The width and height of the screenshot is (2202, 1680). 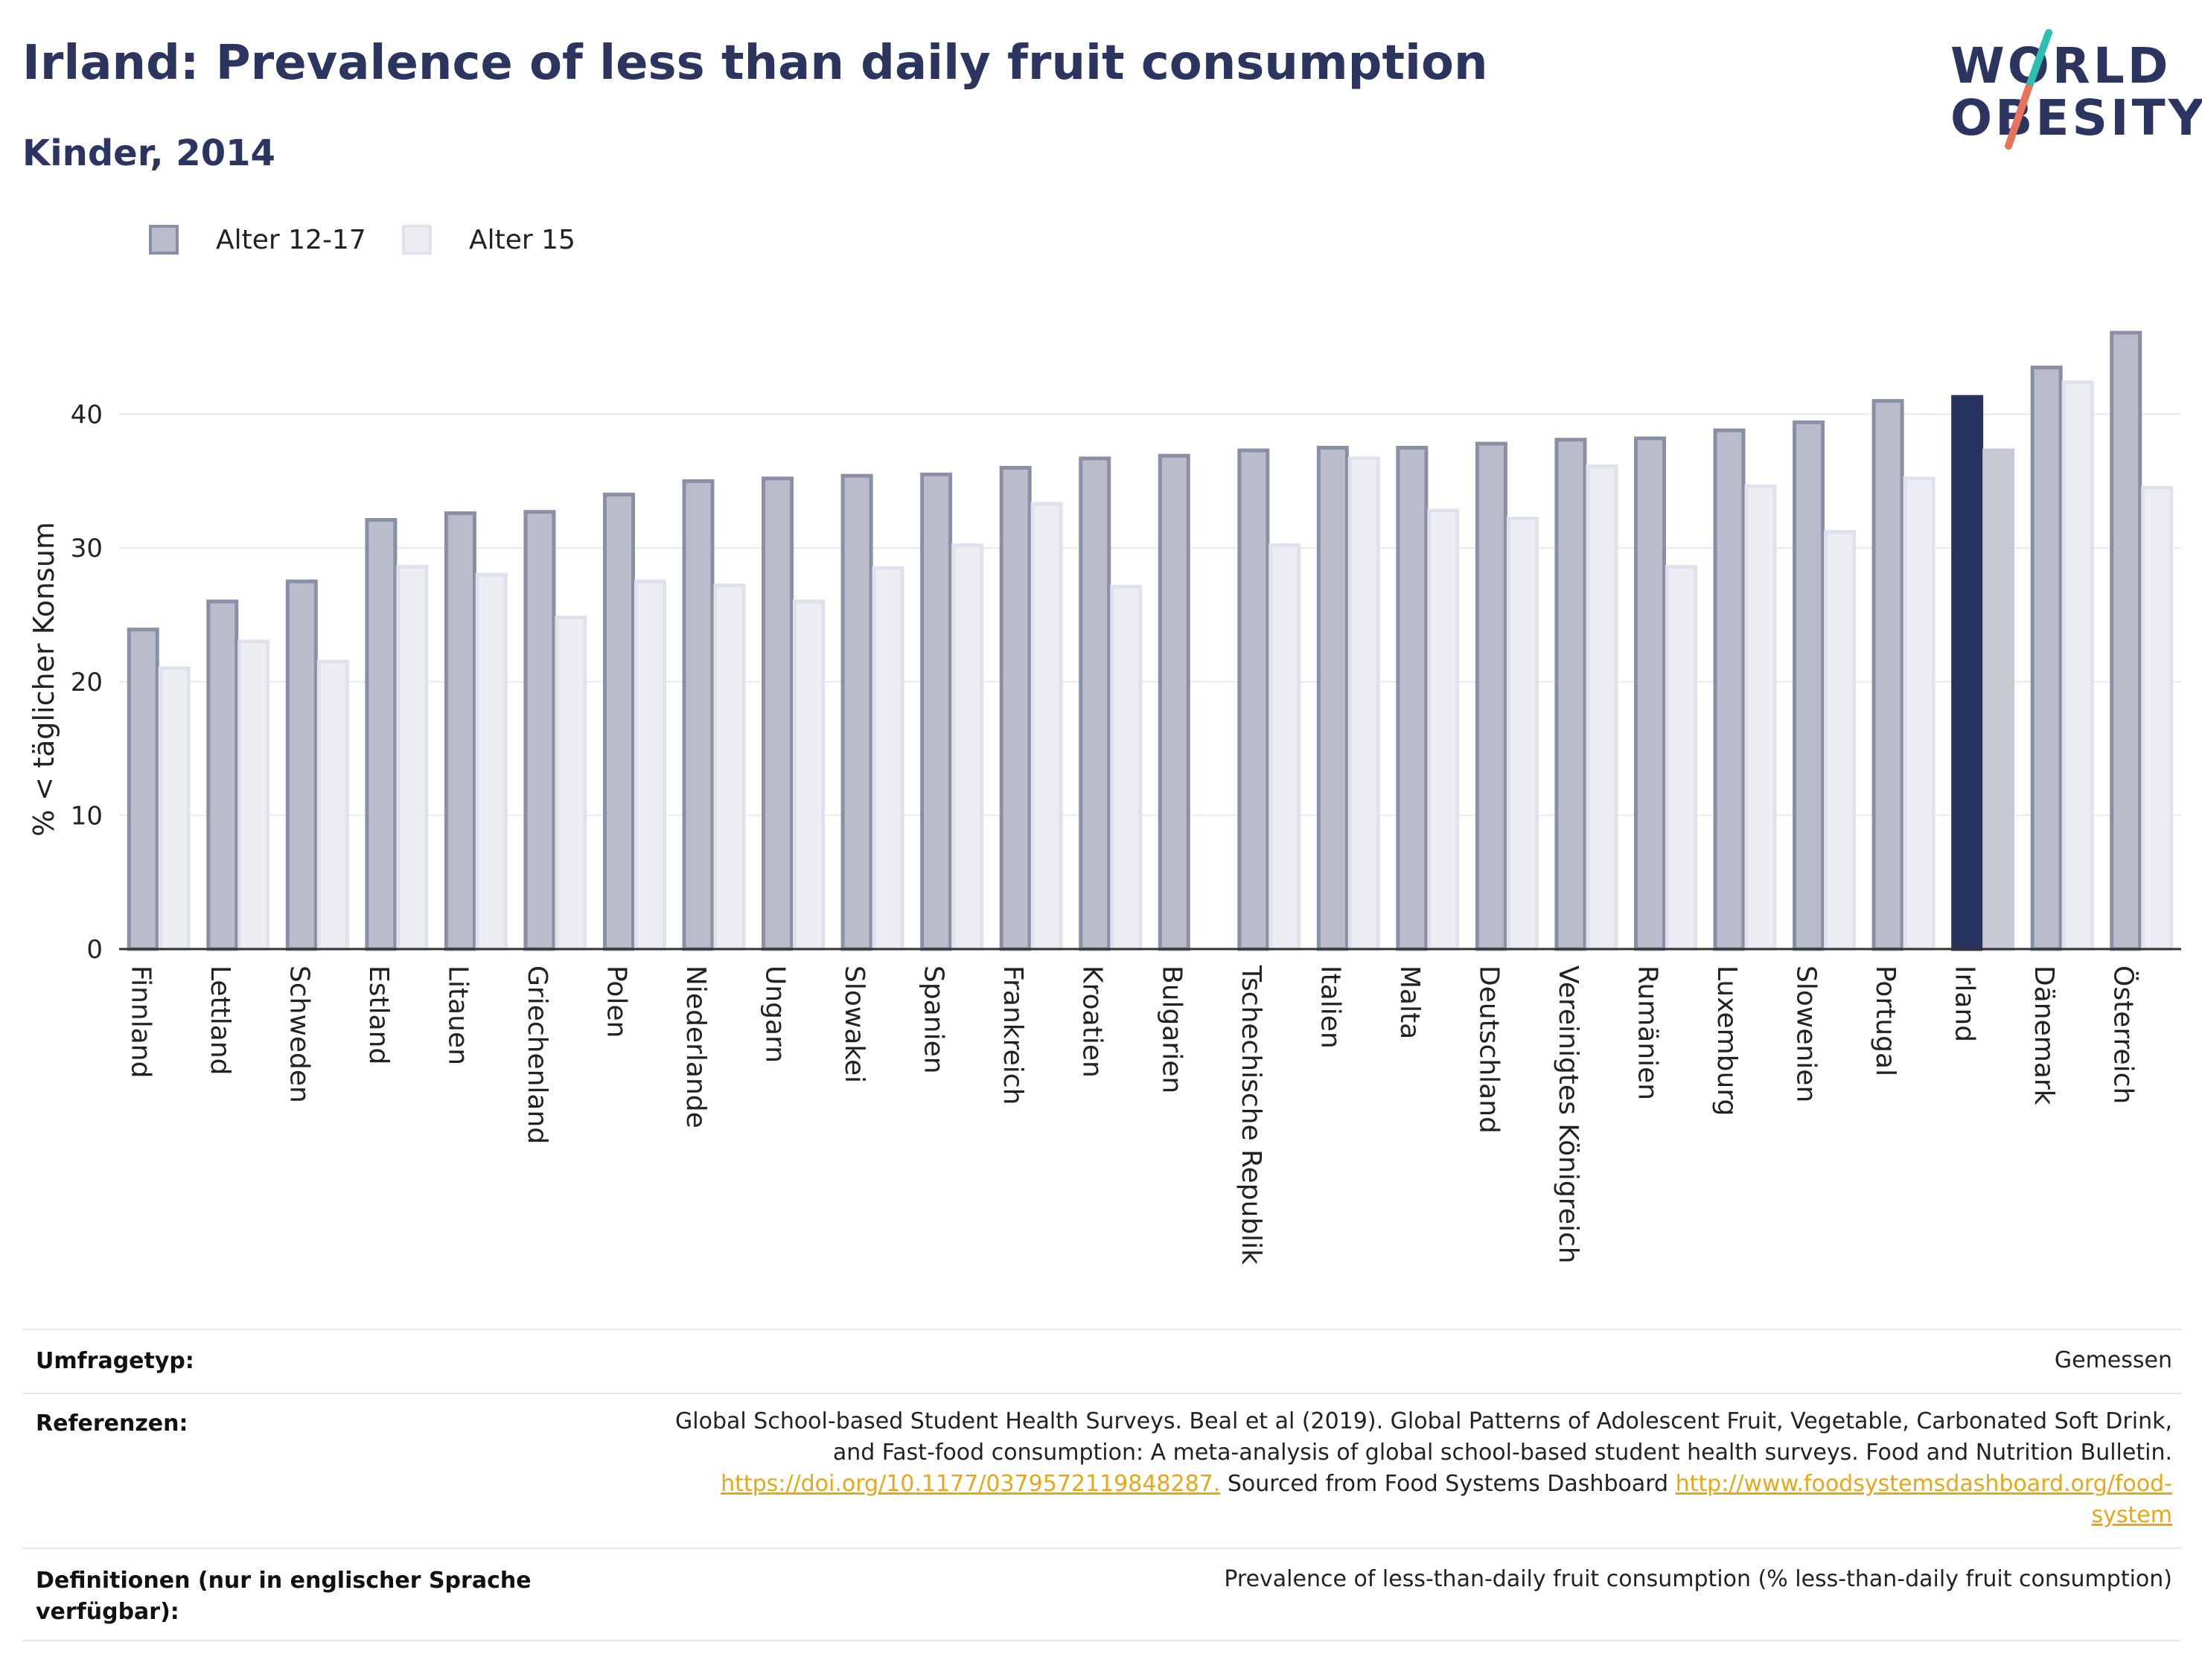 I want to click on definitions-label-line-1: Definitionen (nur in englischer Sprache, so click(x=284, y=1581).